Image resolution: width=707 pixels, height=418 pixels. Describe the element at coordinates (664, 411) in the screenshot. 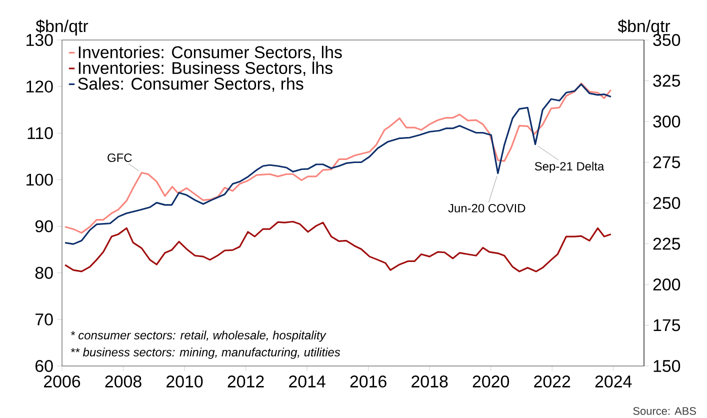

I see `source-note: Source: ABS` at that location.